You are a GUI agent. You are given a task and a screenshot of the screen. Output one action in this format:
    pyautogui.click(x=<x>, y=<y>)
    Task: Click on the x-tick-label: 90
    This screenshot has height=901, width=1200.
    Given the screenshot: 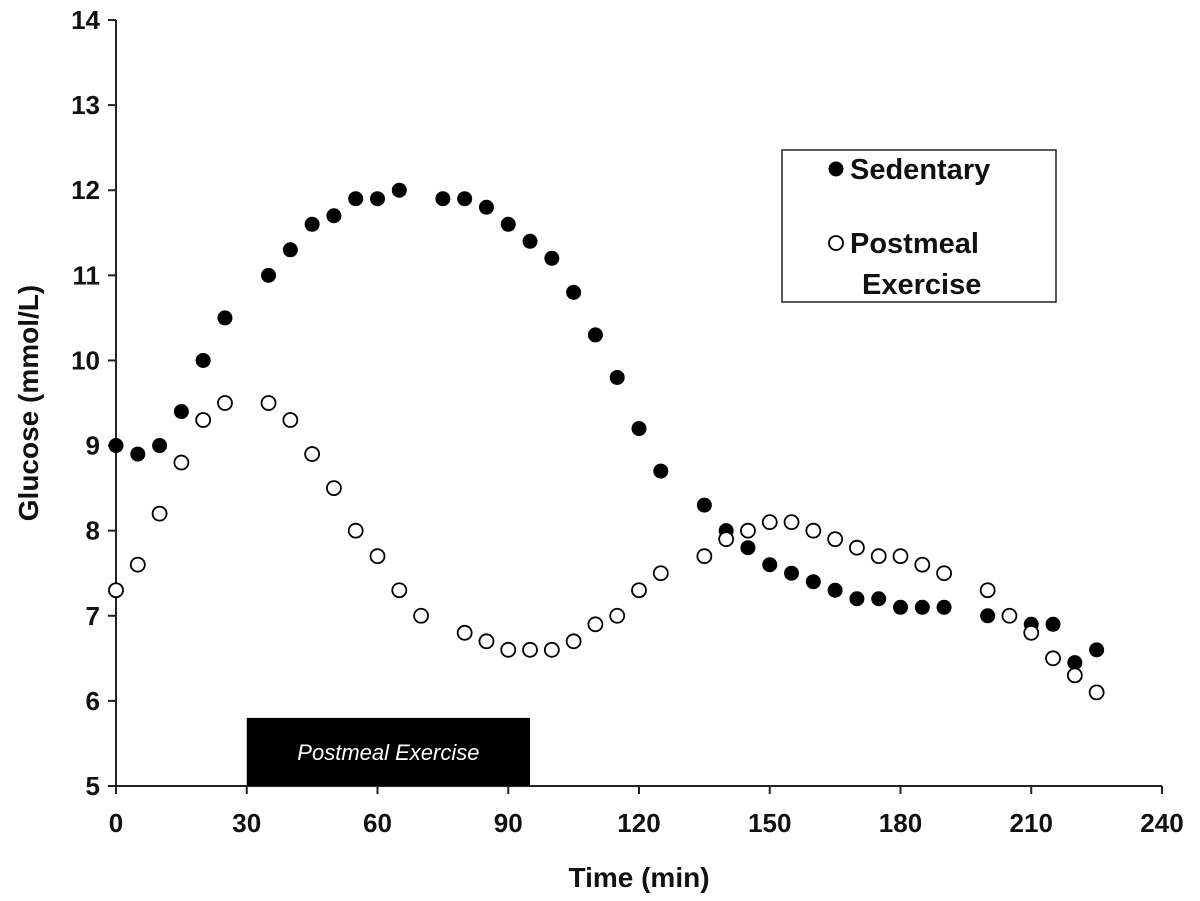 What is the action you would take?
    pyautogui.click(x=508, y=823)
    